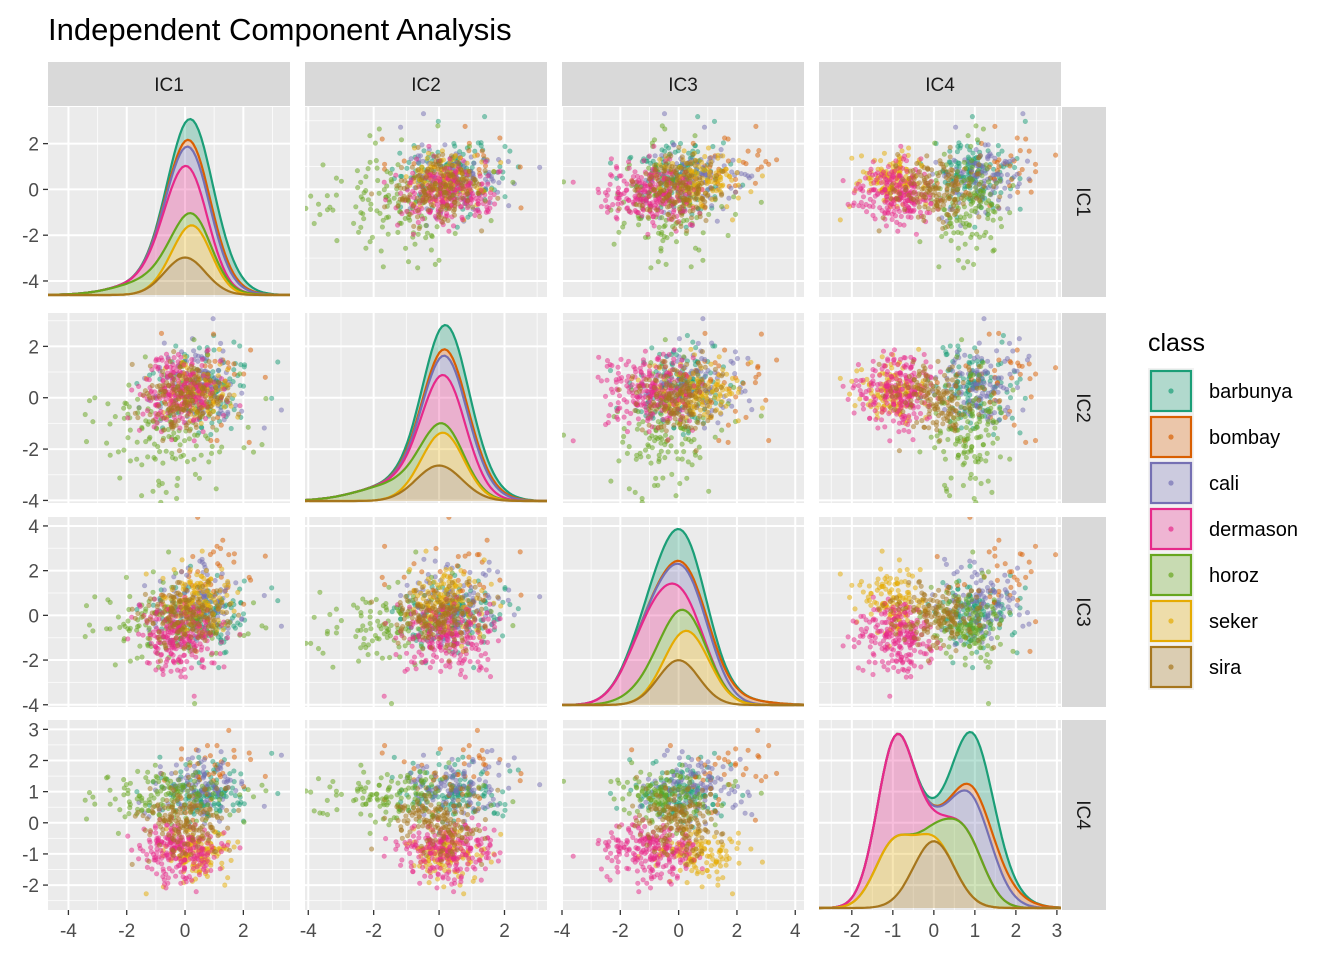  What do you see at coordinates (940, 408) in the screenshot?
I see `panel-ic2-ic4` at bounding box center [940, 408].